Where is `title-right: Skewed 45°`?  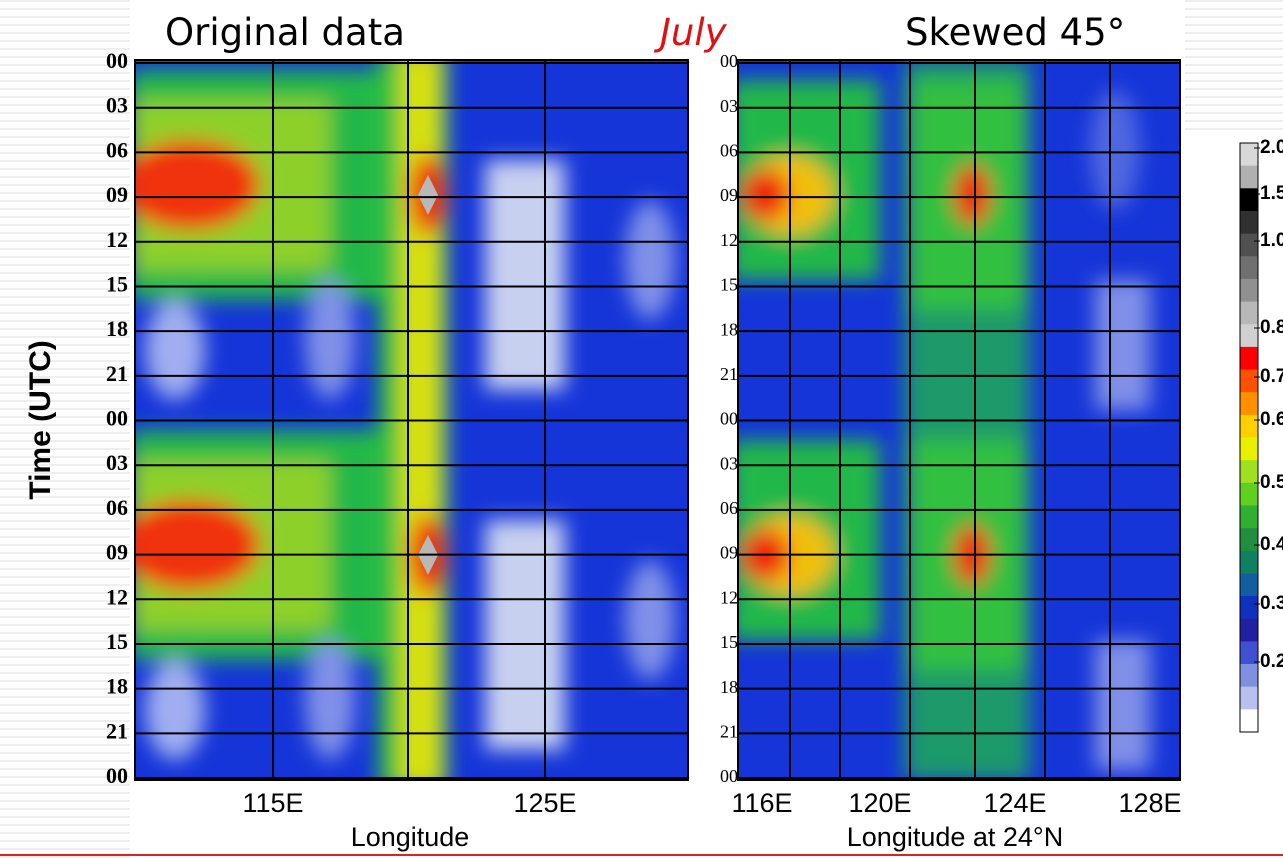
title-right: Skewed 45° is located at coordinates (1015, 32).